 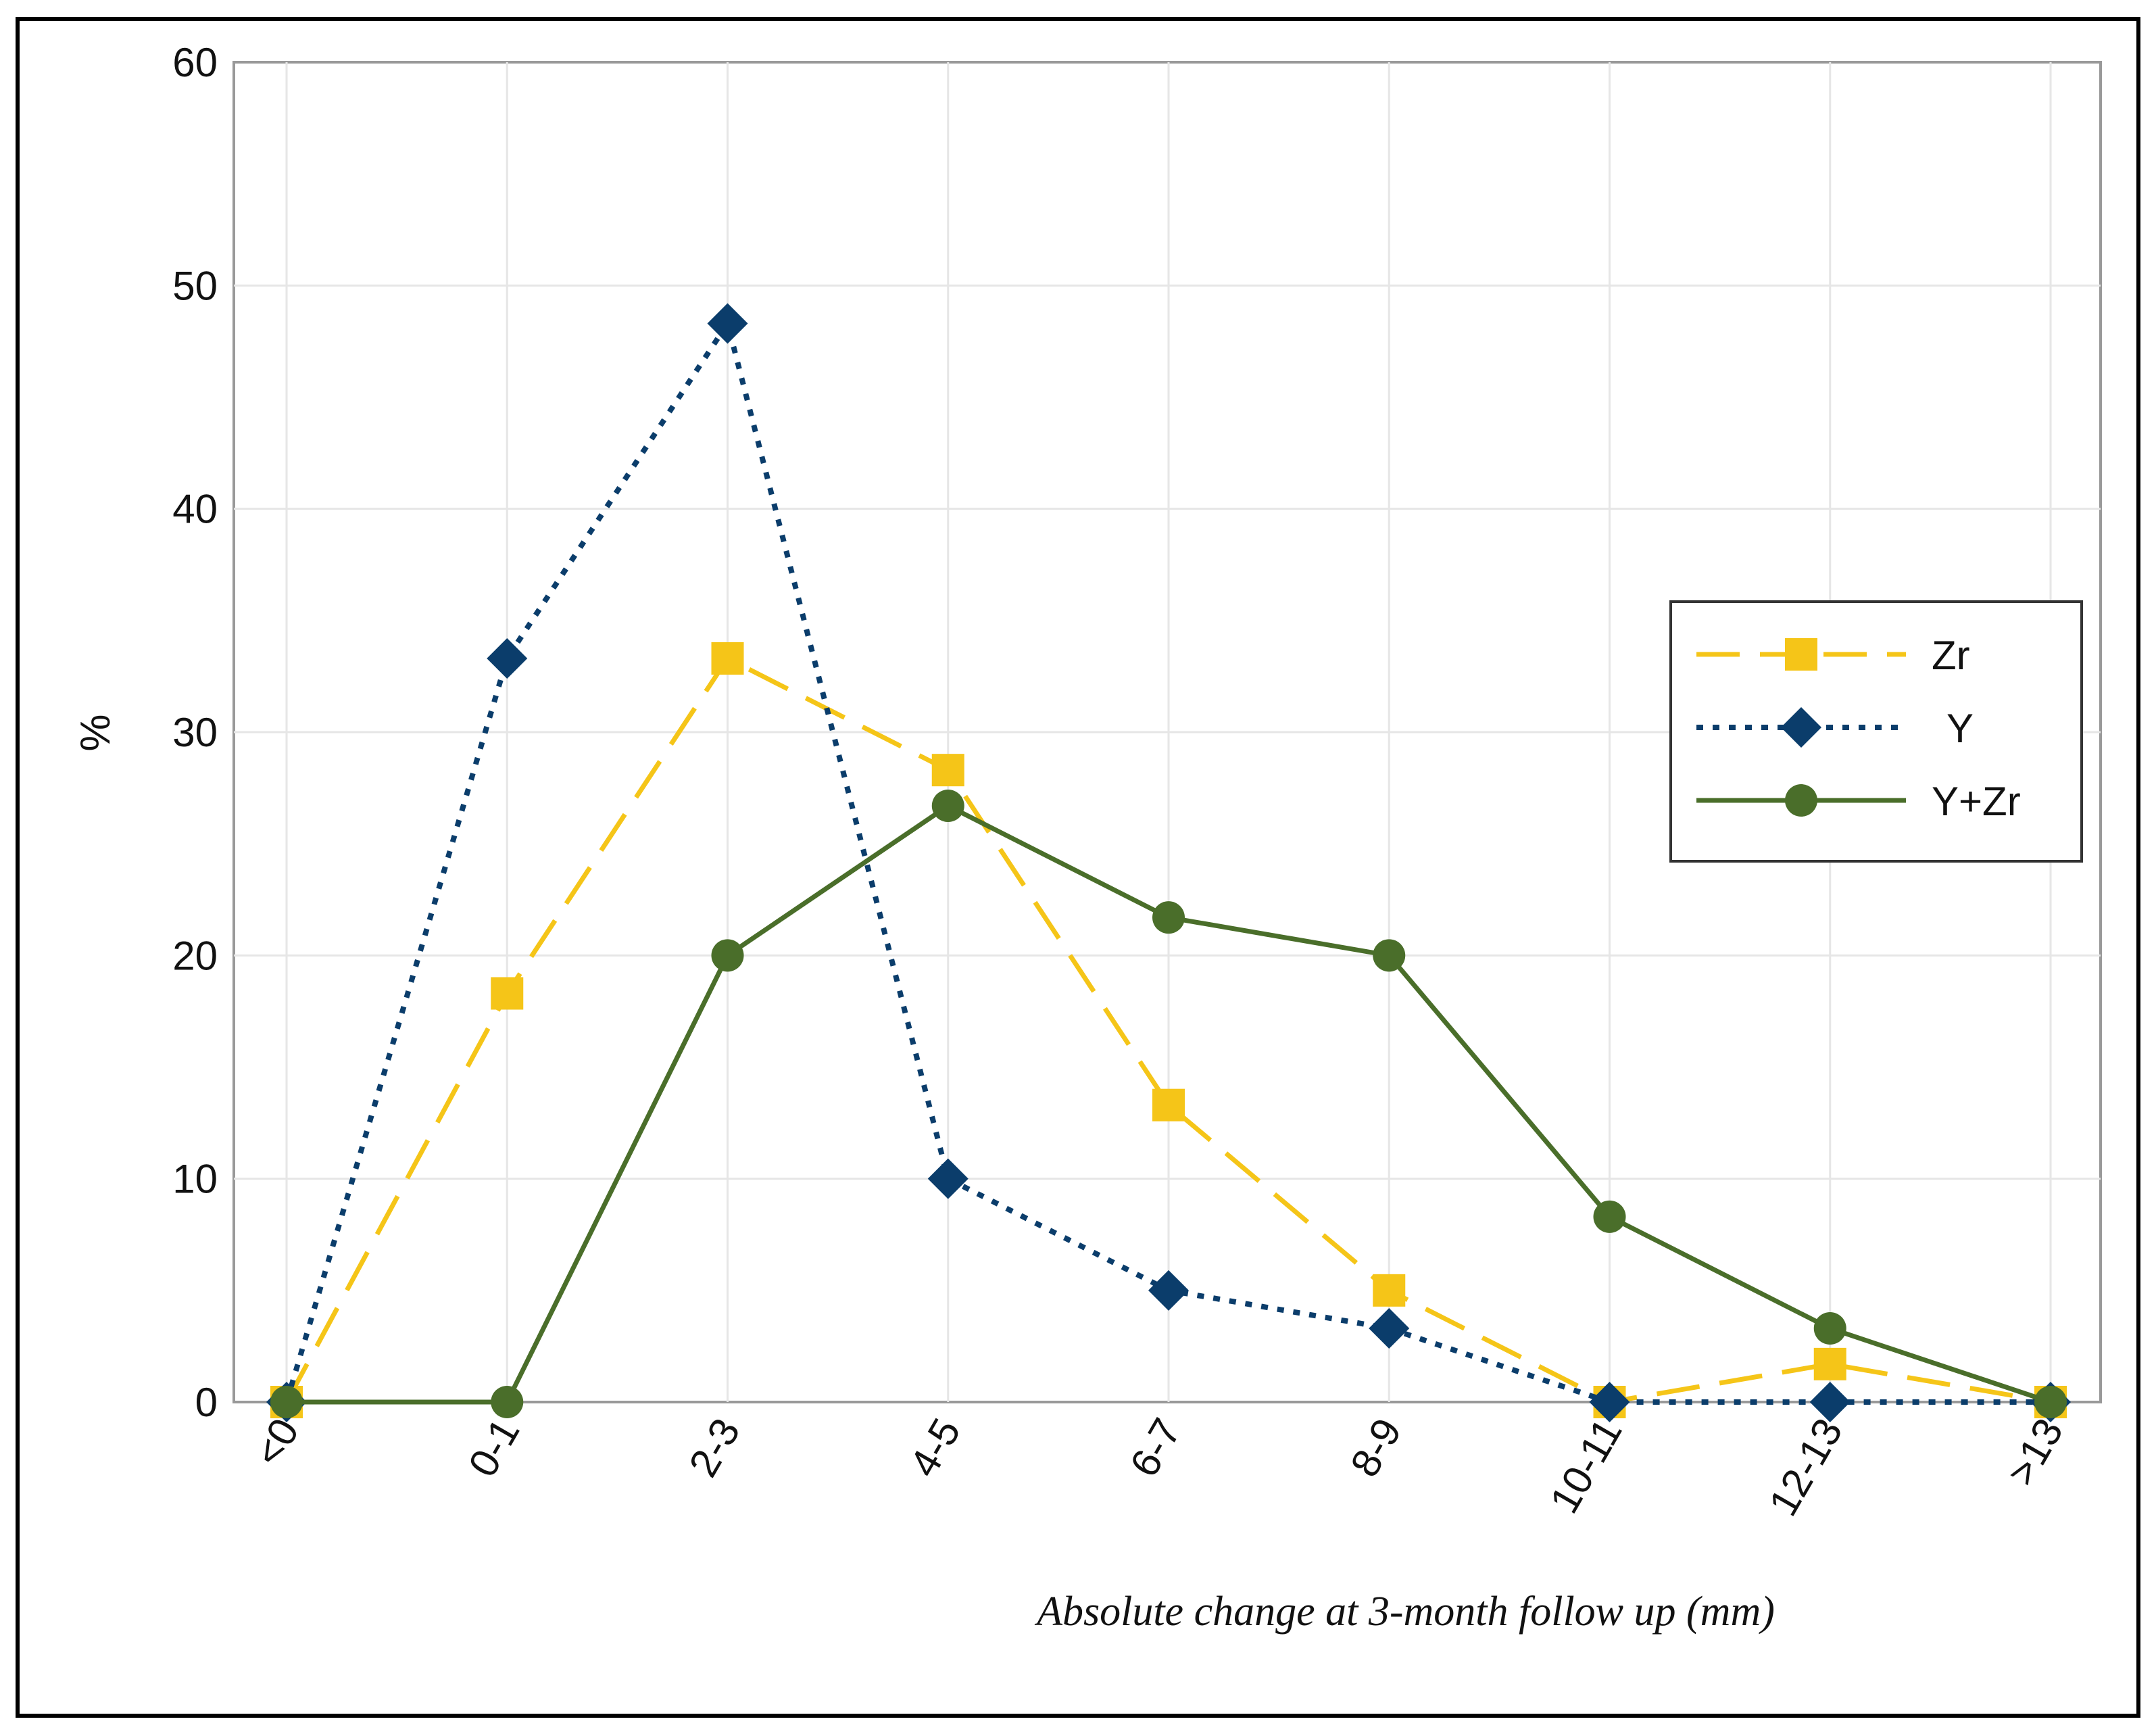 I want to click on legend: Zr Y Y+Zr, so click(x=1876, y=731).